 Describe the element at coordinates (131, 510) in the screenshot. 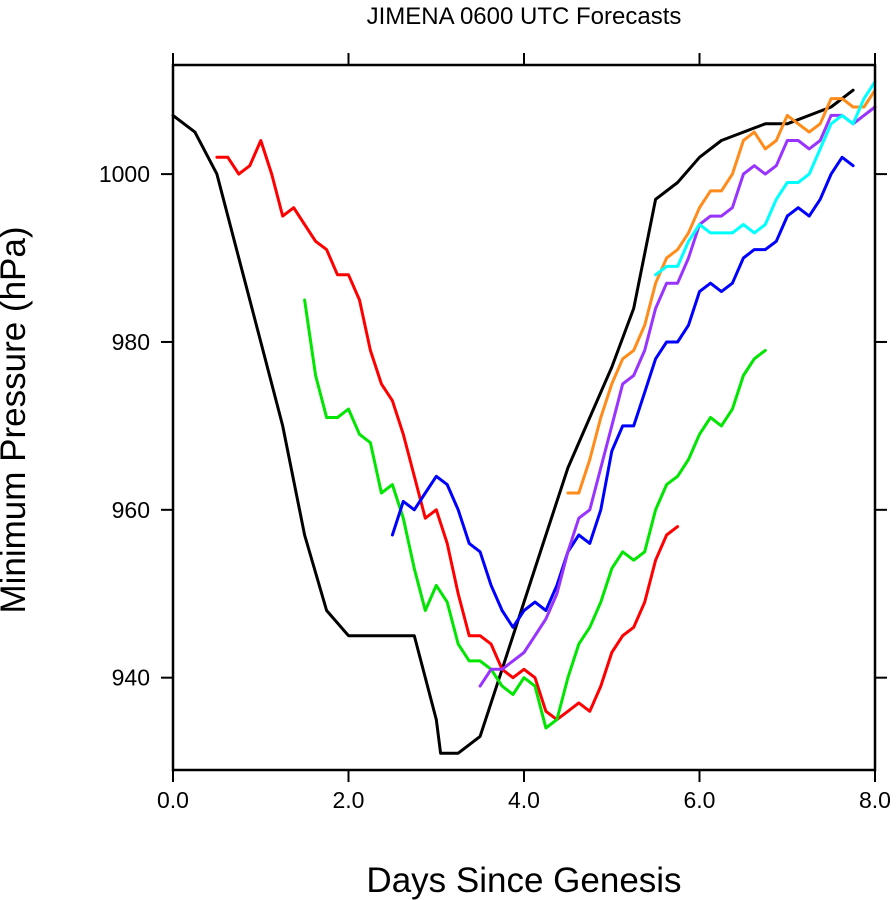

I see `y-tick-label: 960` at that location.